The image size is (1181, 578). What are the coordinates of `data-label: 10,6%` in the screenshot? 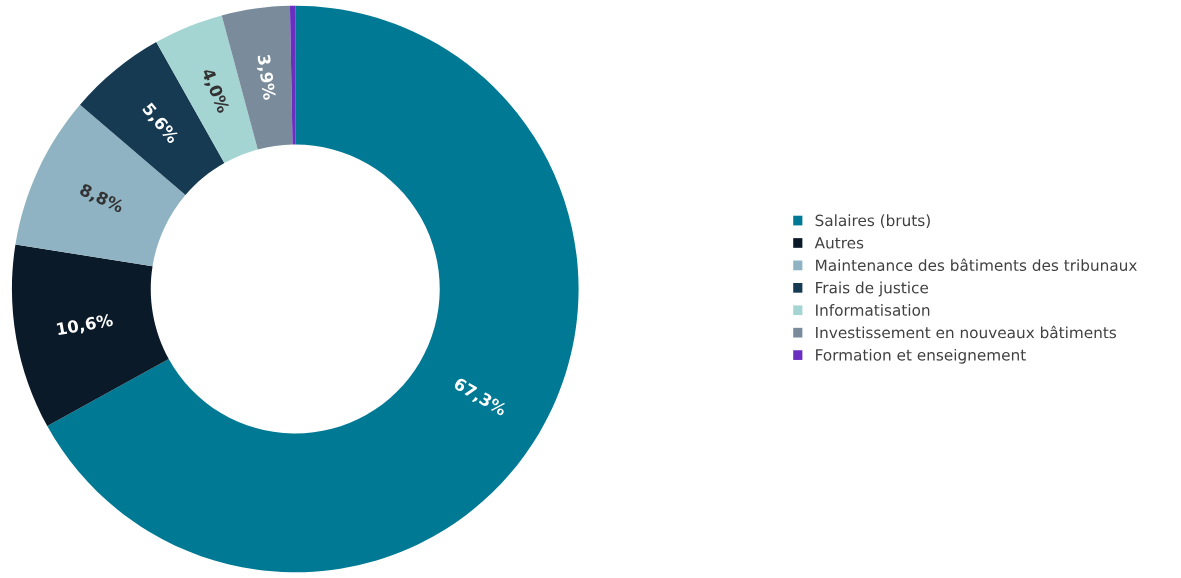 It's located at (85, 325).